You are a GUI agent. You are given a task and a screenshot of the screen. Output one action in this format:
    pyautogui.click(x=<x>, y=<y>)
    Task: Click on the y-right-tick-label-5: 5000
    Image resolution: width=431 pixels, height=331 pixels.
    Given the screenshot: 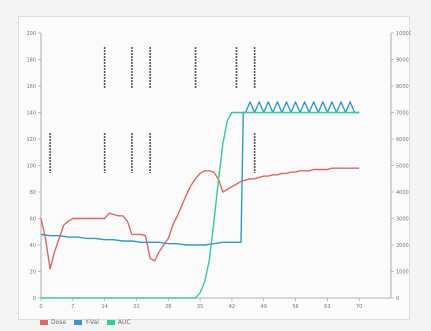 What is the action you would take?
    pyautogui.click(x=402, y=167)
    